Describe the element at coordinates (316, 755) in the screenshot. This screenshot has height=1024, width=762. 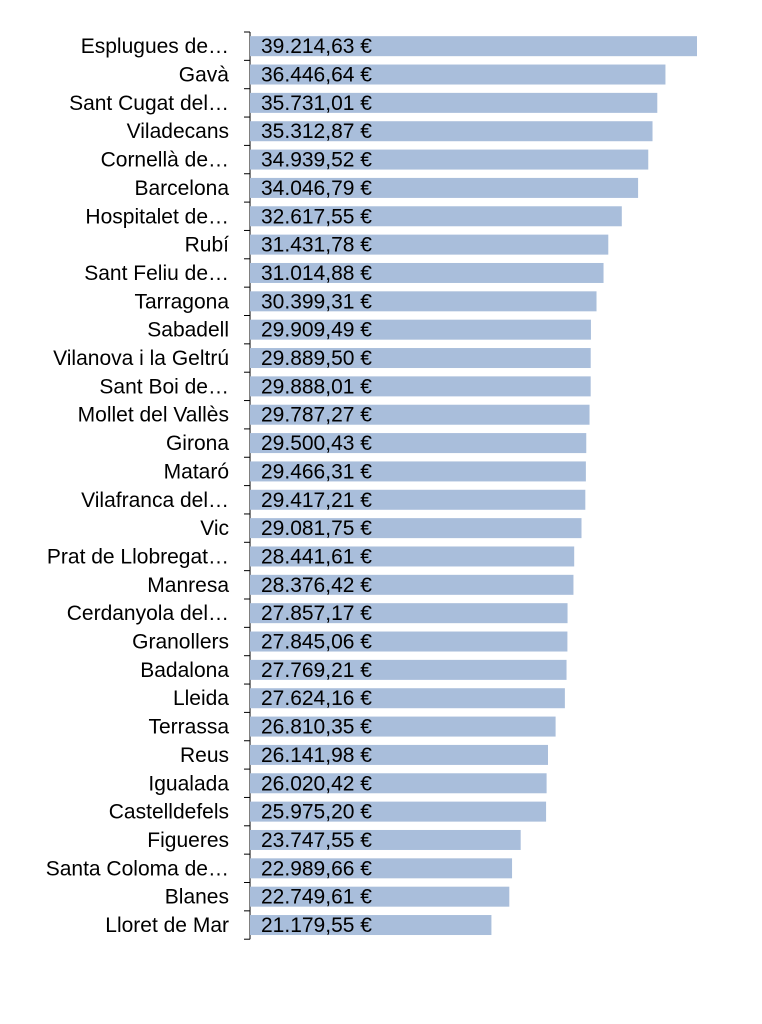
I see `value-label: 26.141,98 €` at that location.